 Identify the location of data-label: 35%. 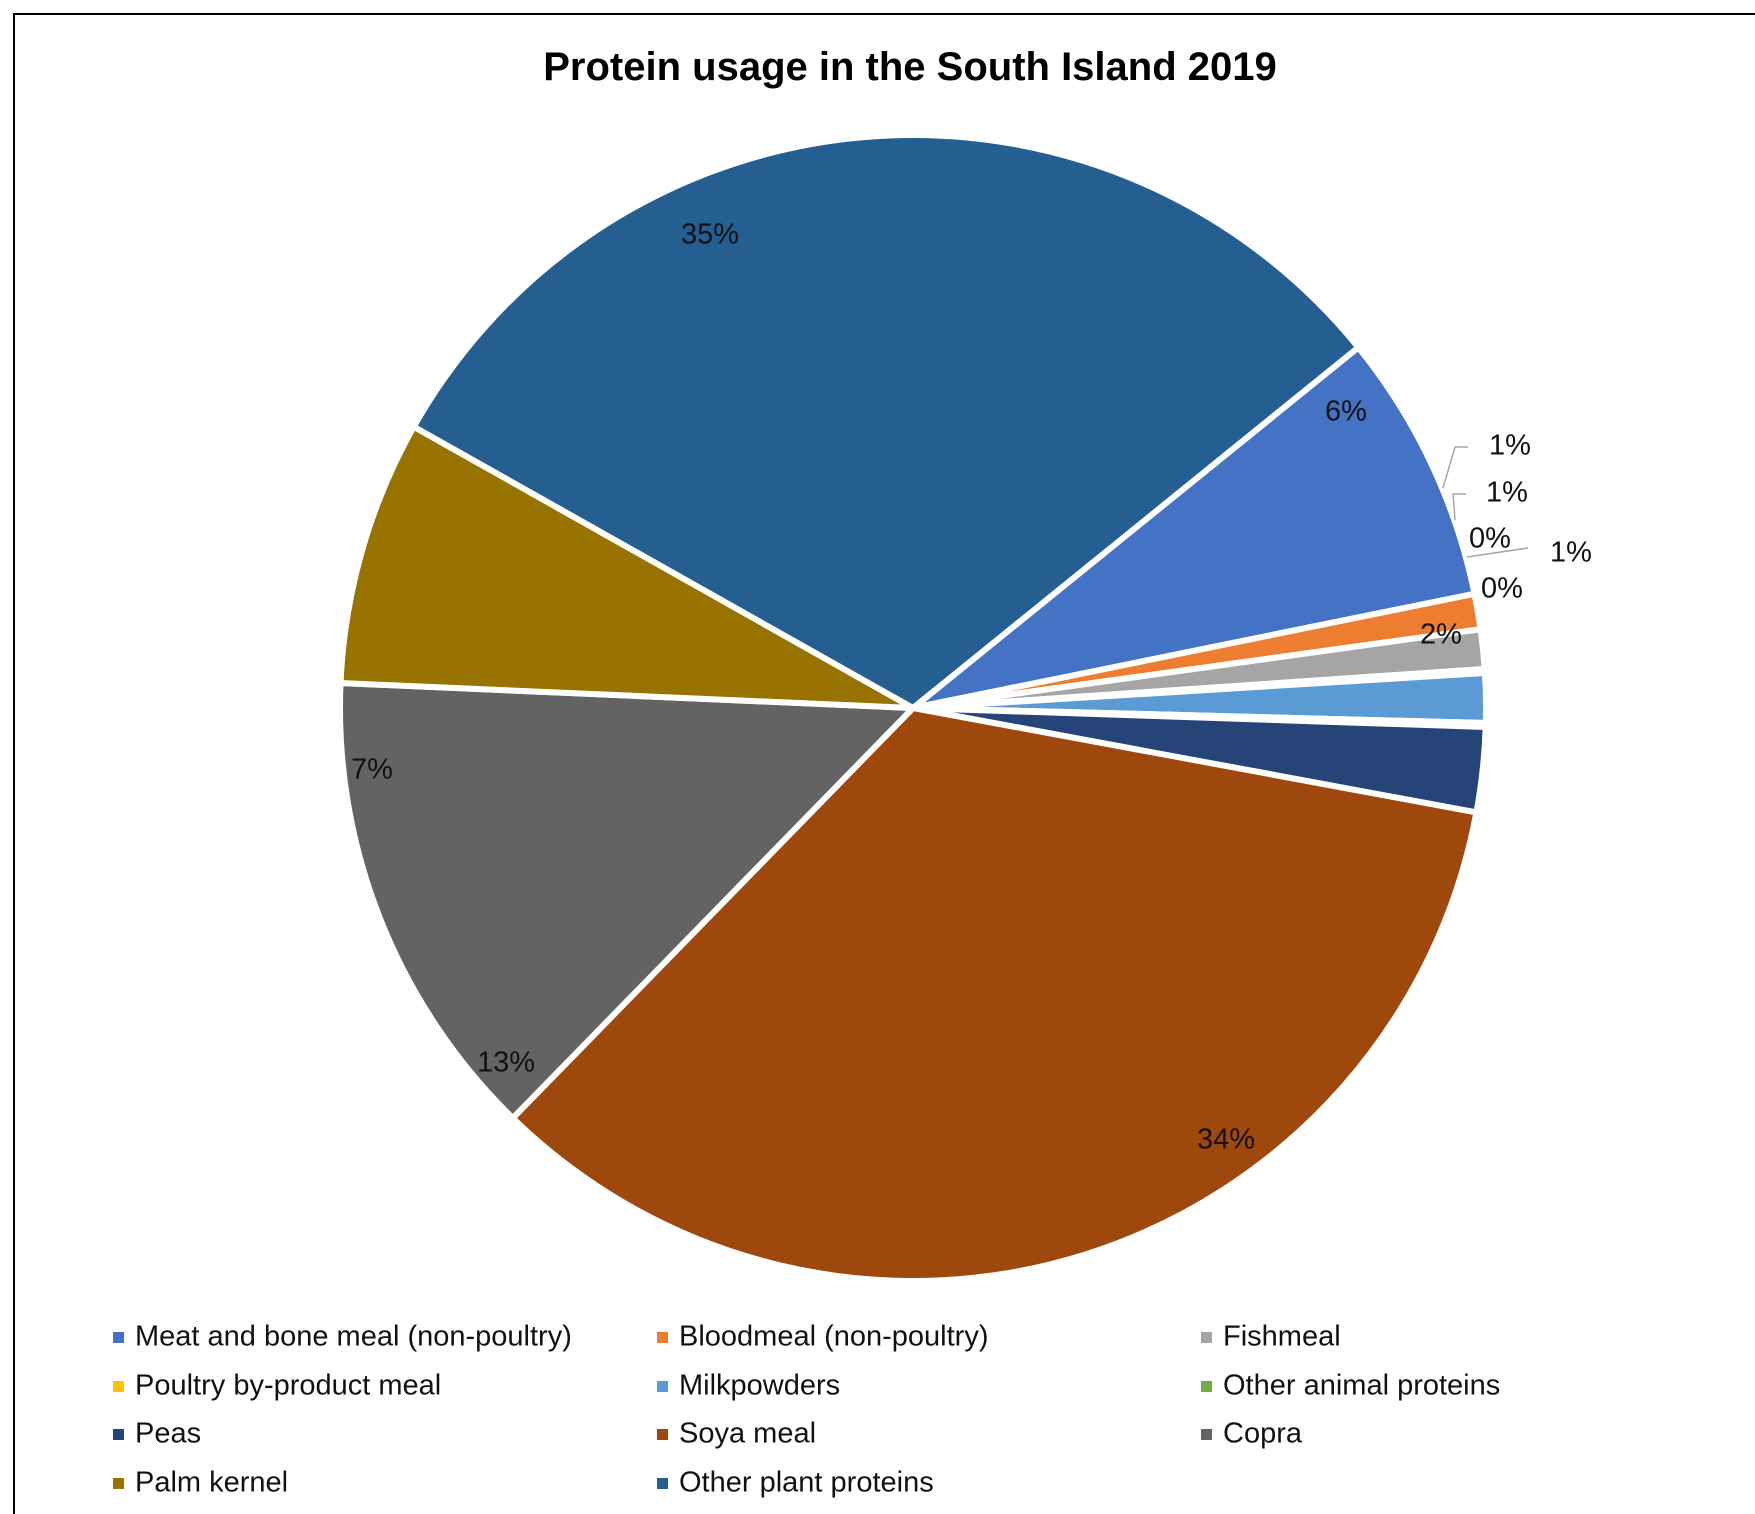
(710, 235).